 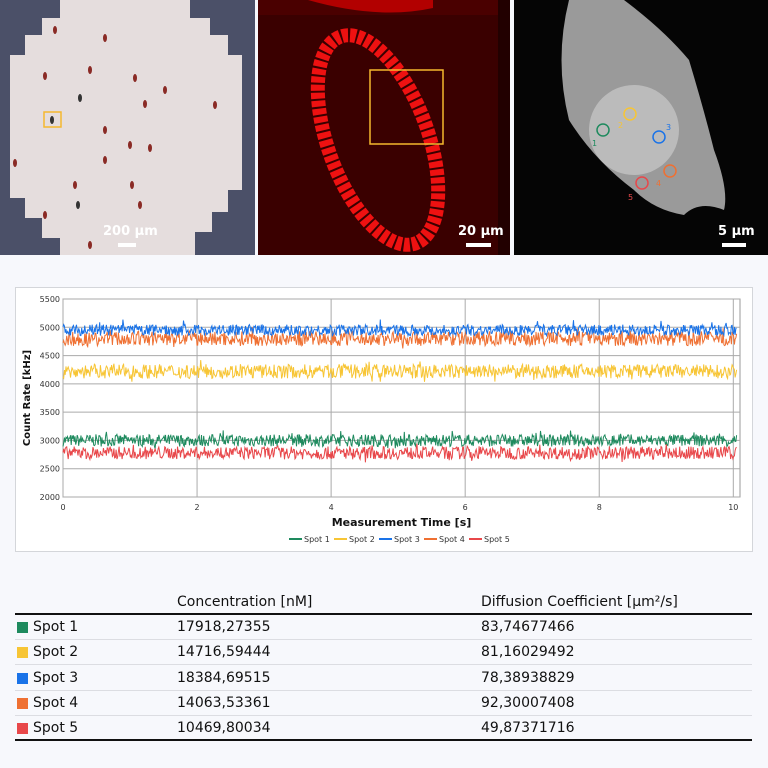 I want to click on concentration-value: 14063,53361, so click(x=224, y=702).